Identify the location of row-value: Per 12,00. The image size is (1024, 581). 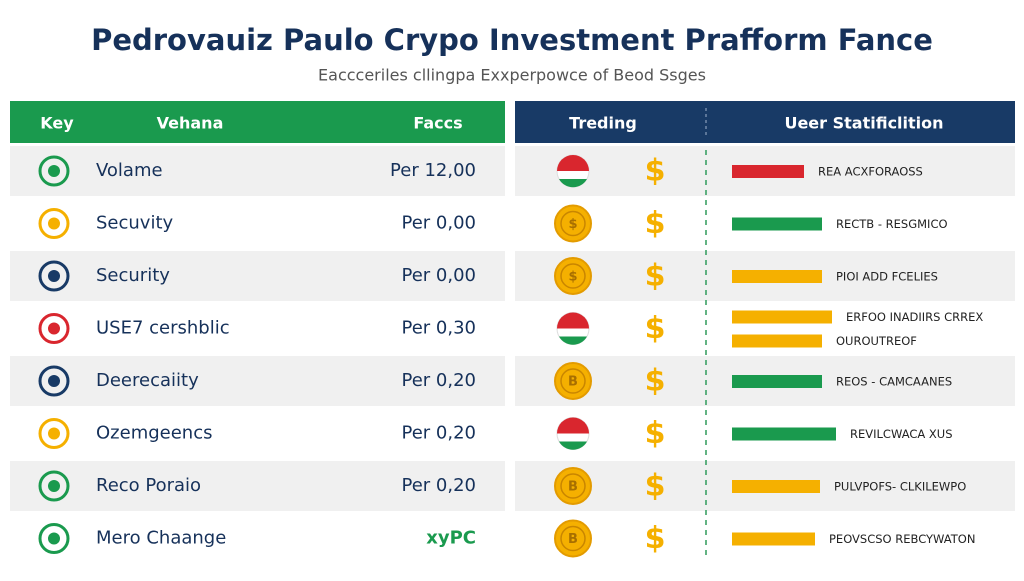
(433, 170).